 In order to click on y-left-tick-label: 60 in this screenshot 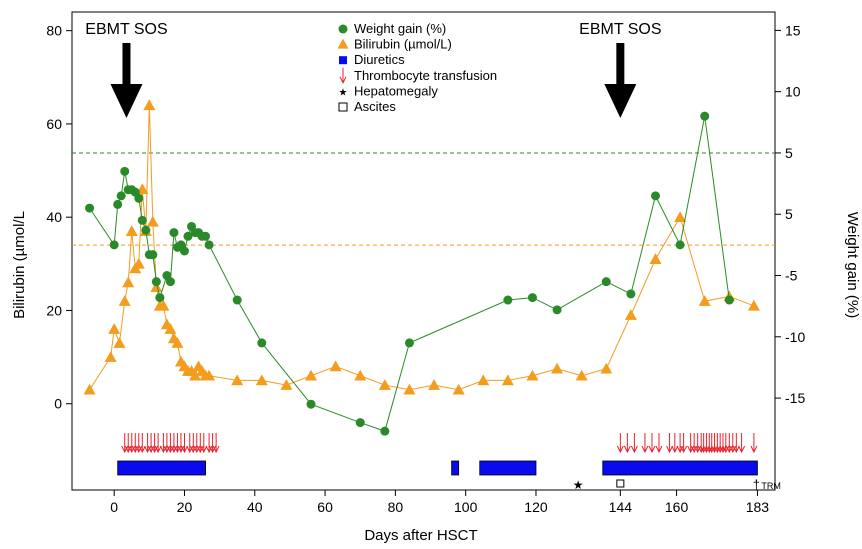, I will do `click(54, 124)`.